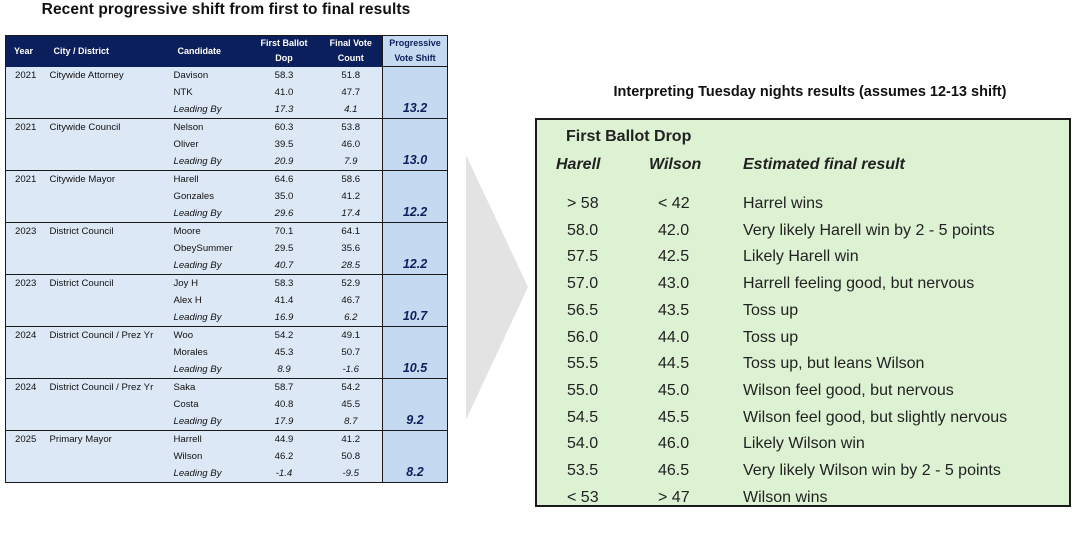 The image size is (1080, 538). Describe the element at coordinates (209, 352) in the screenshot. I see `cell-candidate: Morales` at that location.